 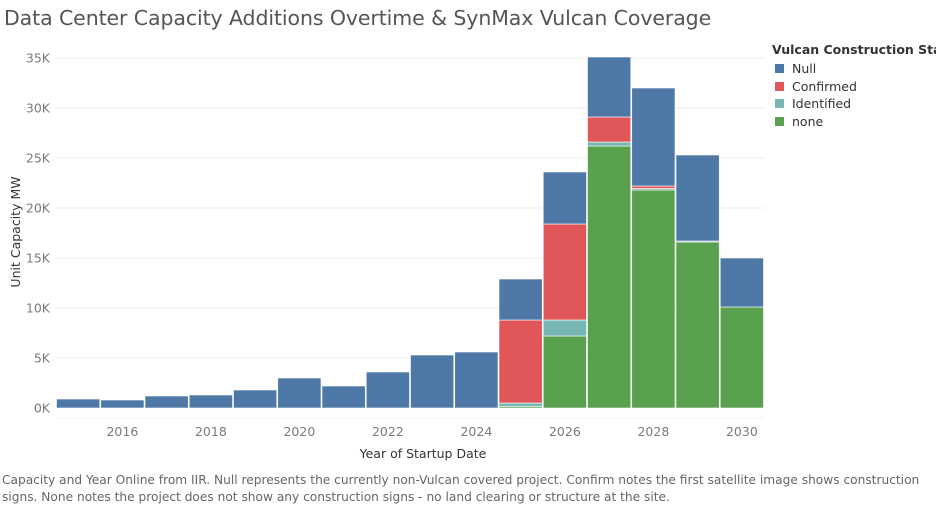 I want to click on legend-label-none: none, so click(x=808, y=121).